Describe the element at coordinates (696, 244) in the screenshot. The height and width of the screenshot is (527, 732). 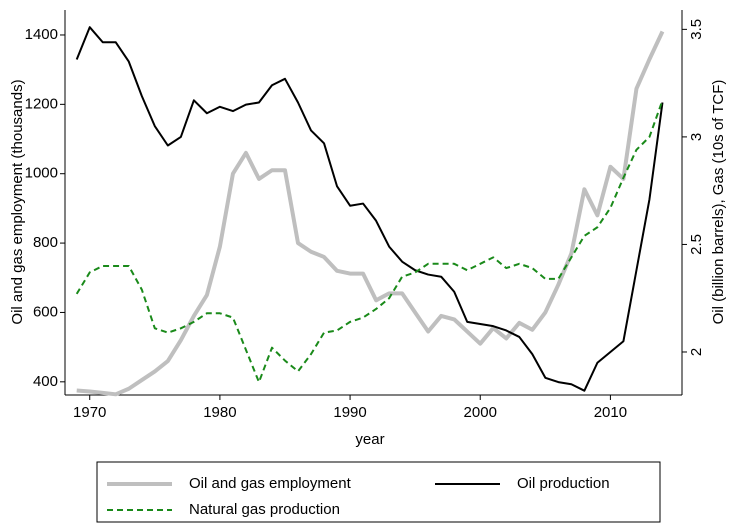
I see `y2-tick-label: 2.5` at that location.